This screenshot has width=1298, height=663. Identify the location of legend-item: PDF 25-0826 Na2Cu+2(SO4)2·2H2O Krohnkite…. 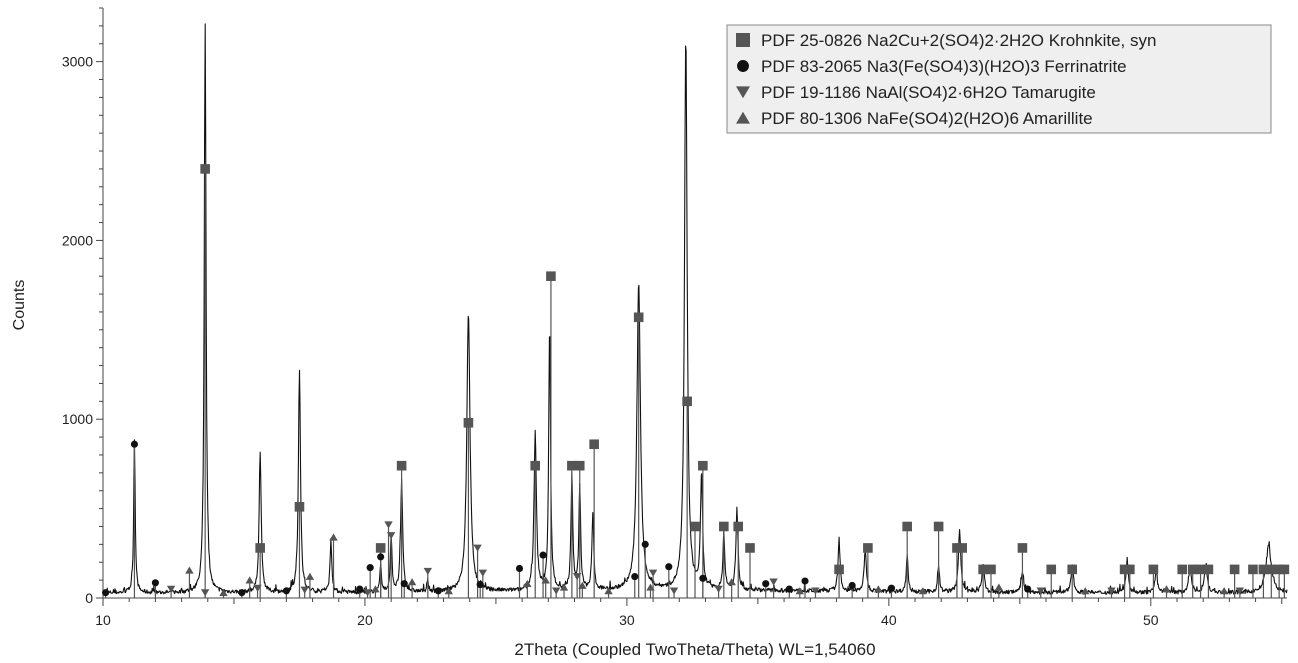
(946, 40).